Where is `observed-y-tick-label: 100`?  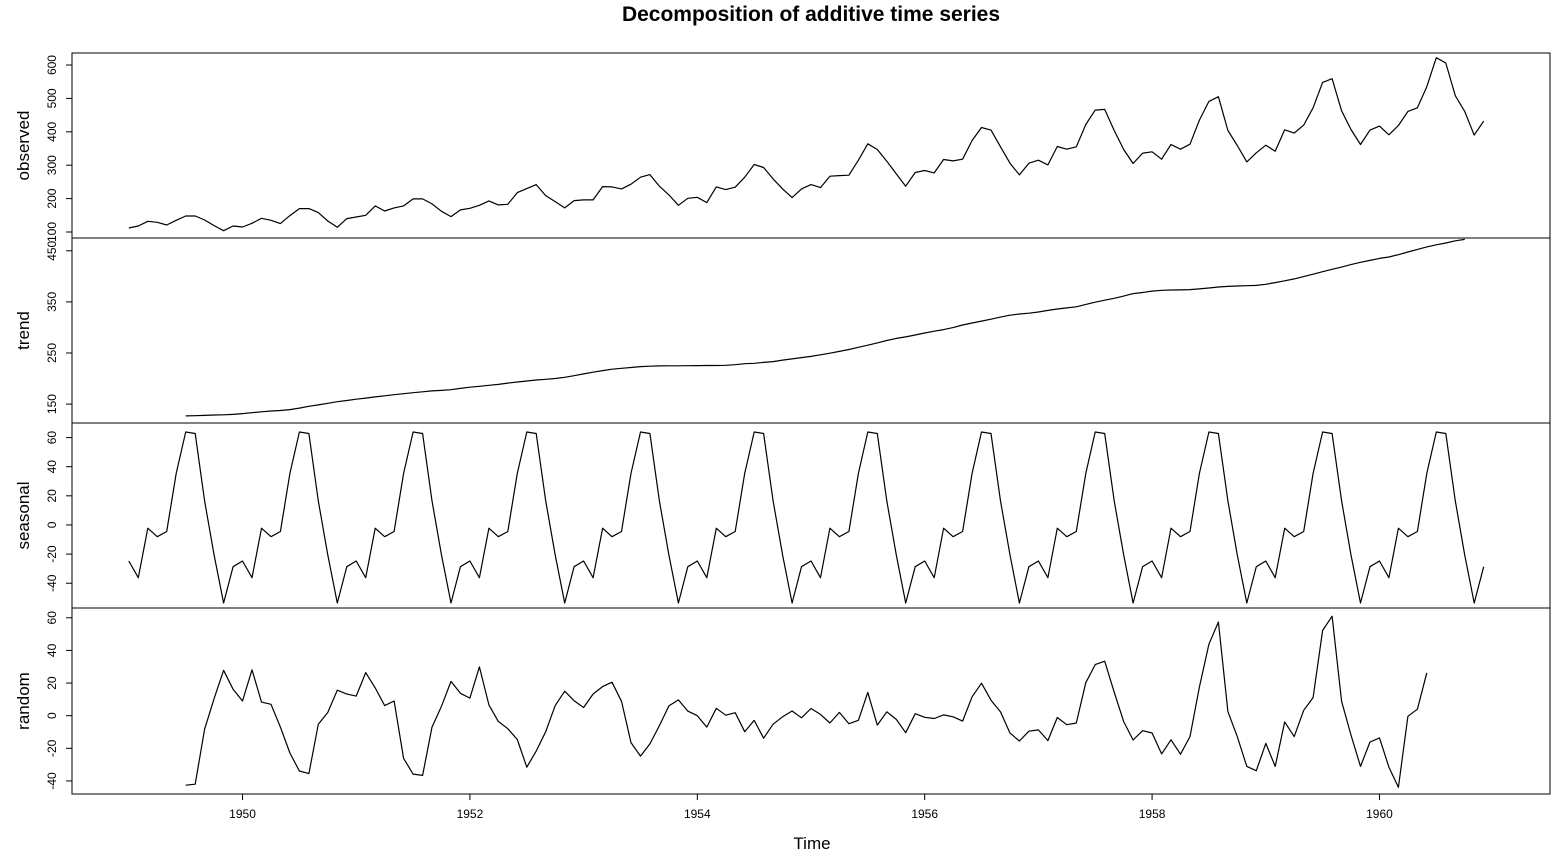
observed-y-tick-label: 100 is located at coordinates (52, 232).